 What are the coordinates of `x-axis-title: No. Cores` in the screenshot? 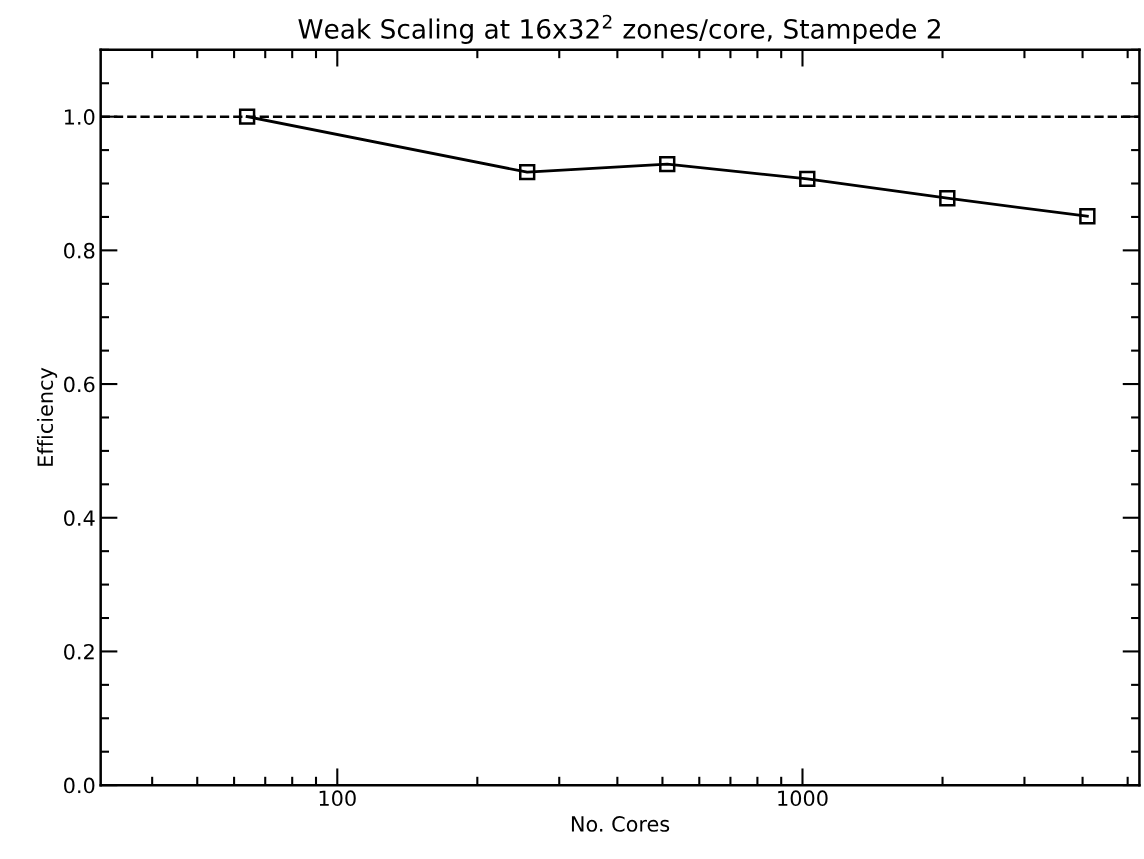 It's located at (620, 824).